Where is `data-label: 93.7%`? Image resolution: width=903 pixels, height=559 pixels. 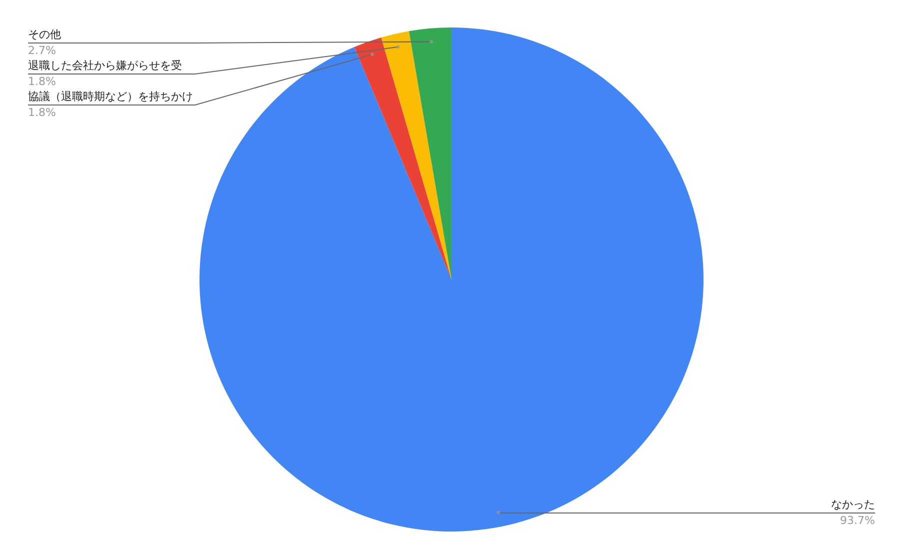 data-label: 93.7% is located at coordinates (857, 520).